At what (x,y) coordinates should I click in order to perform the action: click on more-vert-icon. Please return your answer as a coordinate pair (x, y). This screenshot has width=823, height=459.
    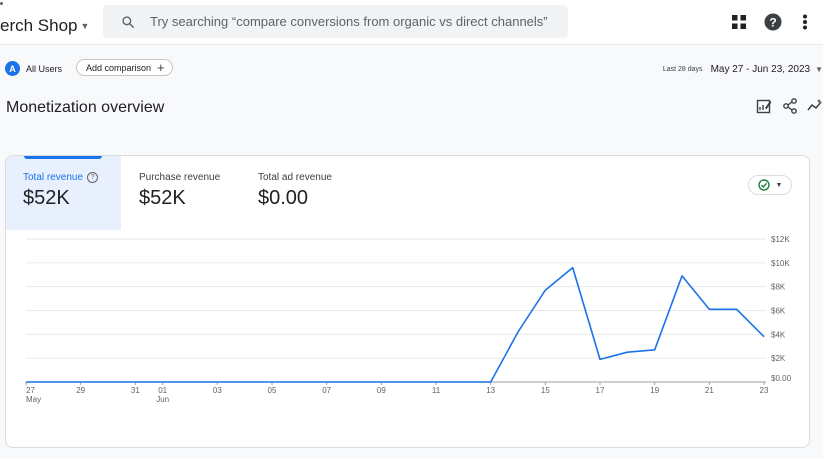
    Looking at the image, I should click on (805, 22).